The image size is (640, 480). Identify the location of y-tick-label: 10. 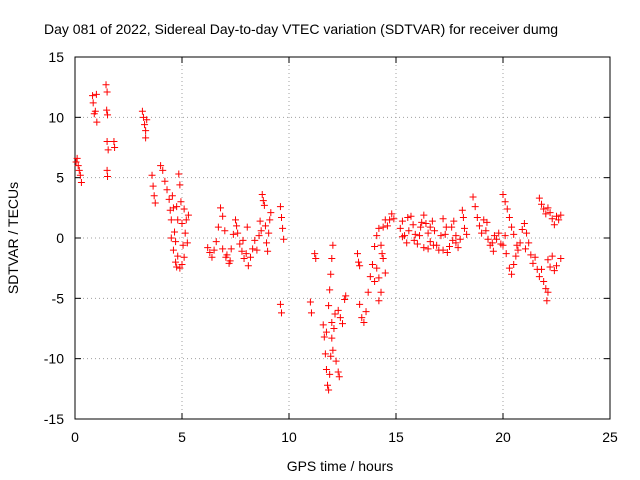
(56, 117).